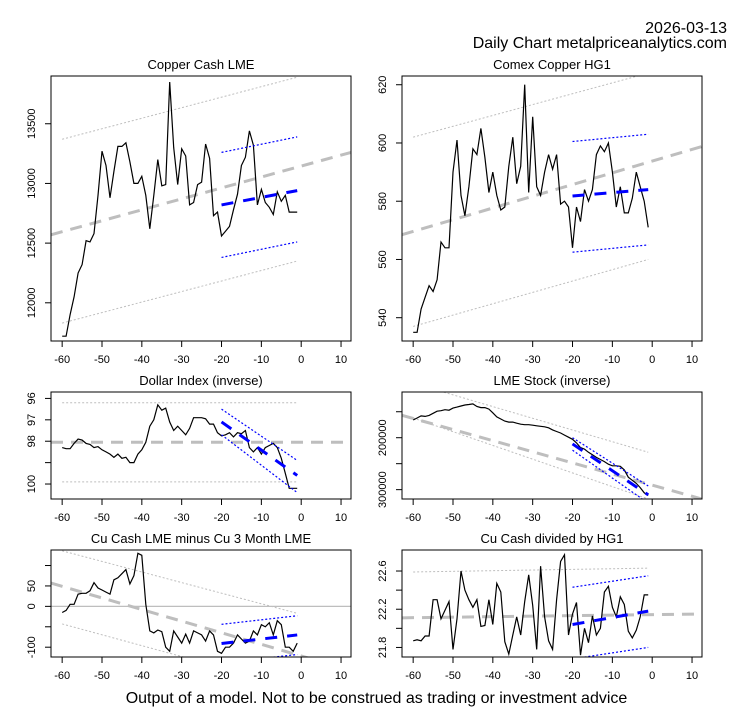 This screenshot has height=708, width=753. I want to click on y-tick-label: 50, so click(32, 586).